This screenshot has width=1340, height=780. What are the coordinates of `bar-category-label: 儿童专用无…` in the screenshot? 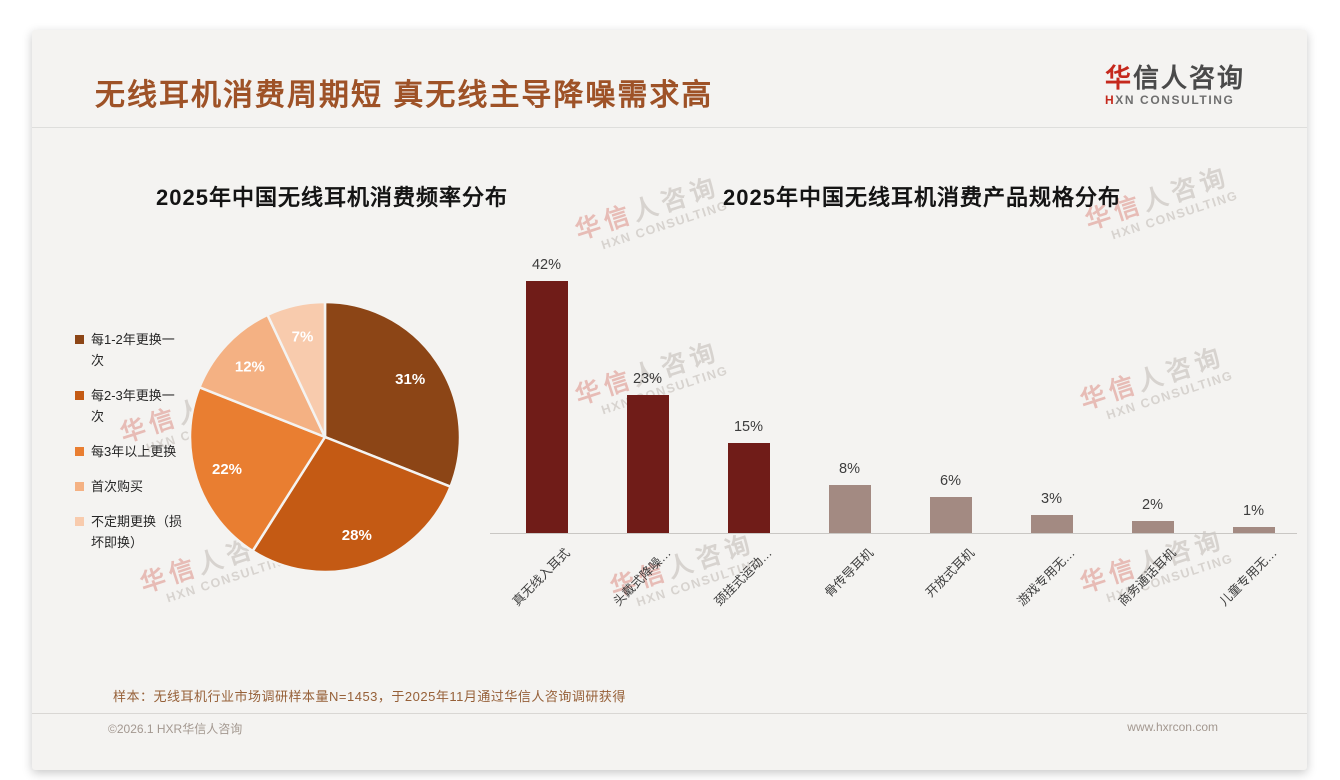 It's located at (1249, 577).